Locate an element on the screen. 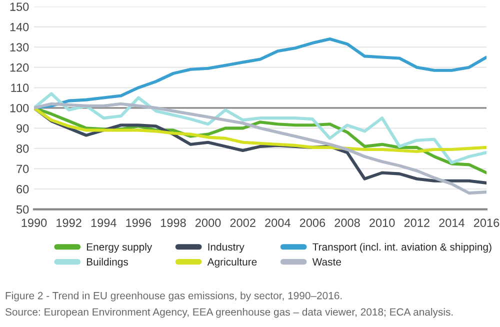  x-tick-label: 2004 is located at coordinates (277, 222).